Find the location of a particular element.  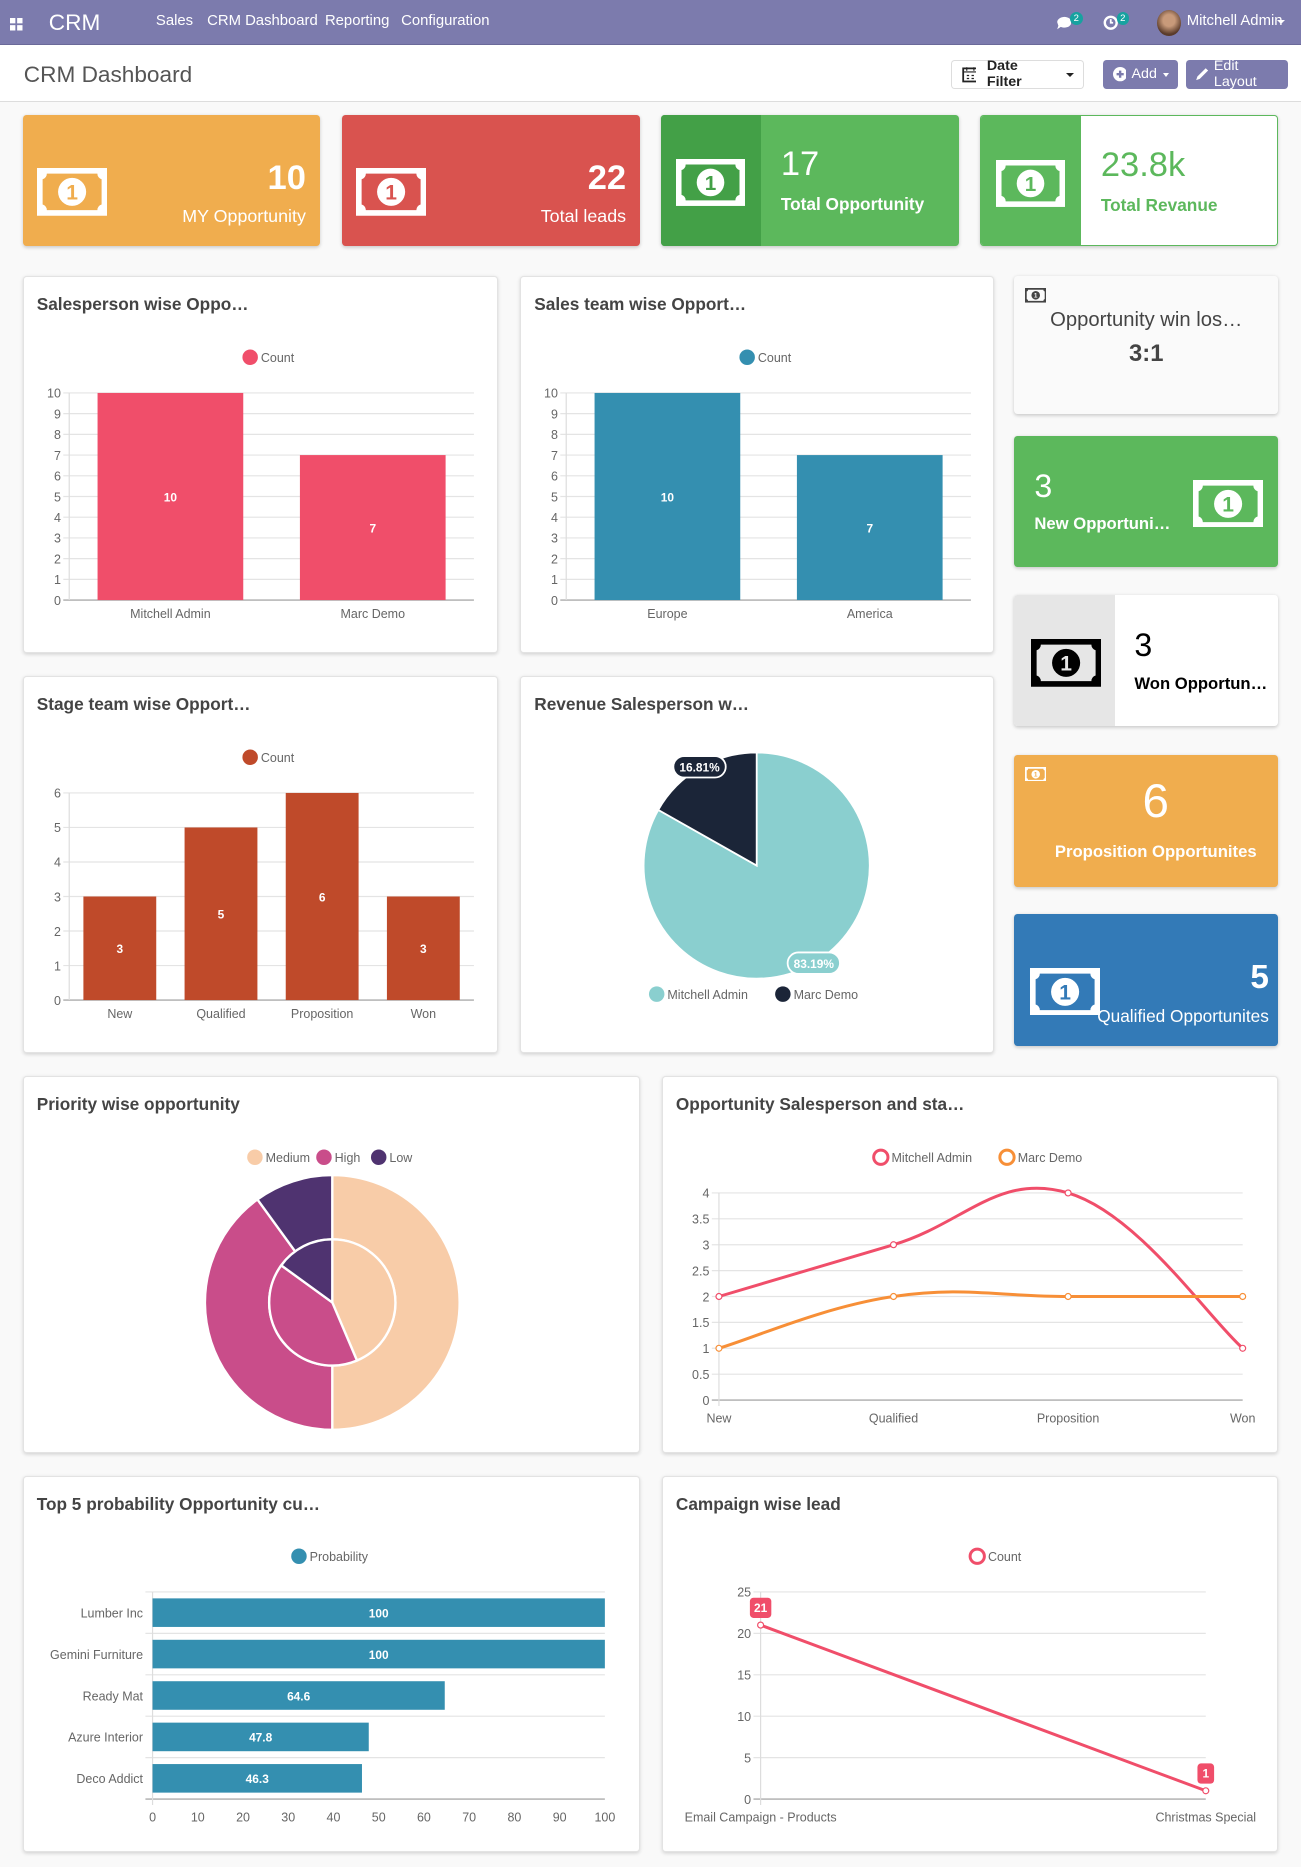

kpi-total-opportunity: 1 17 Total Opportunity is located at coordinates (810, 181).